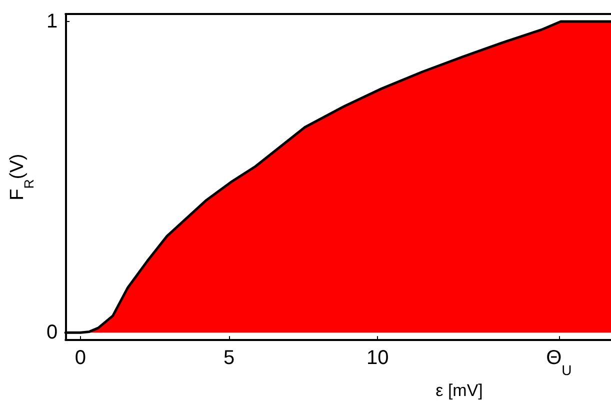  I want to click on y-axis-title: FR(V), so click(22, 177).